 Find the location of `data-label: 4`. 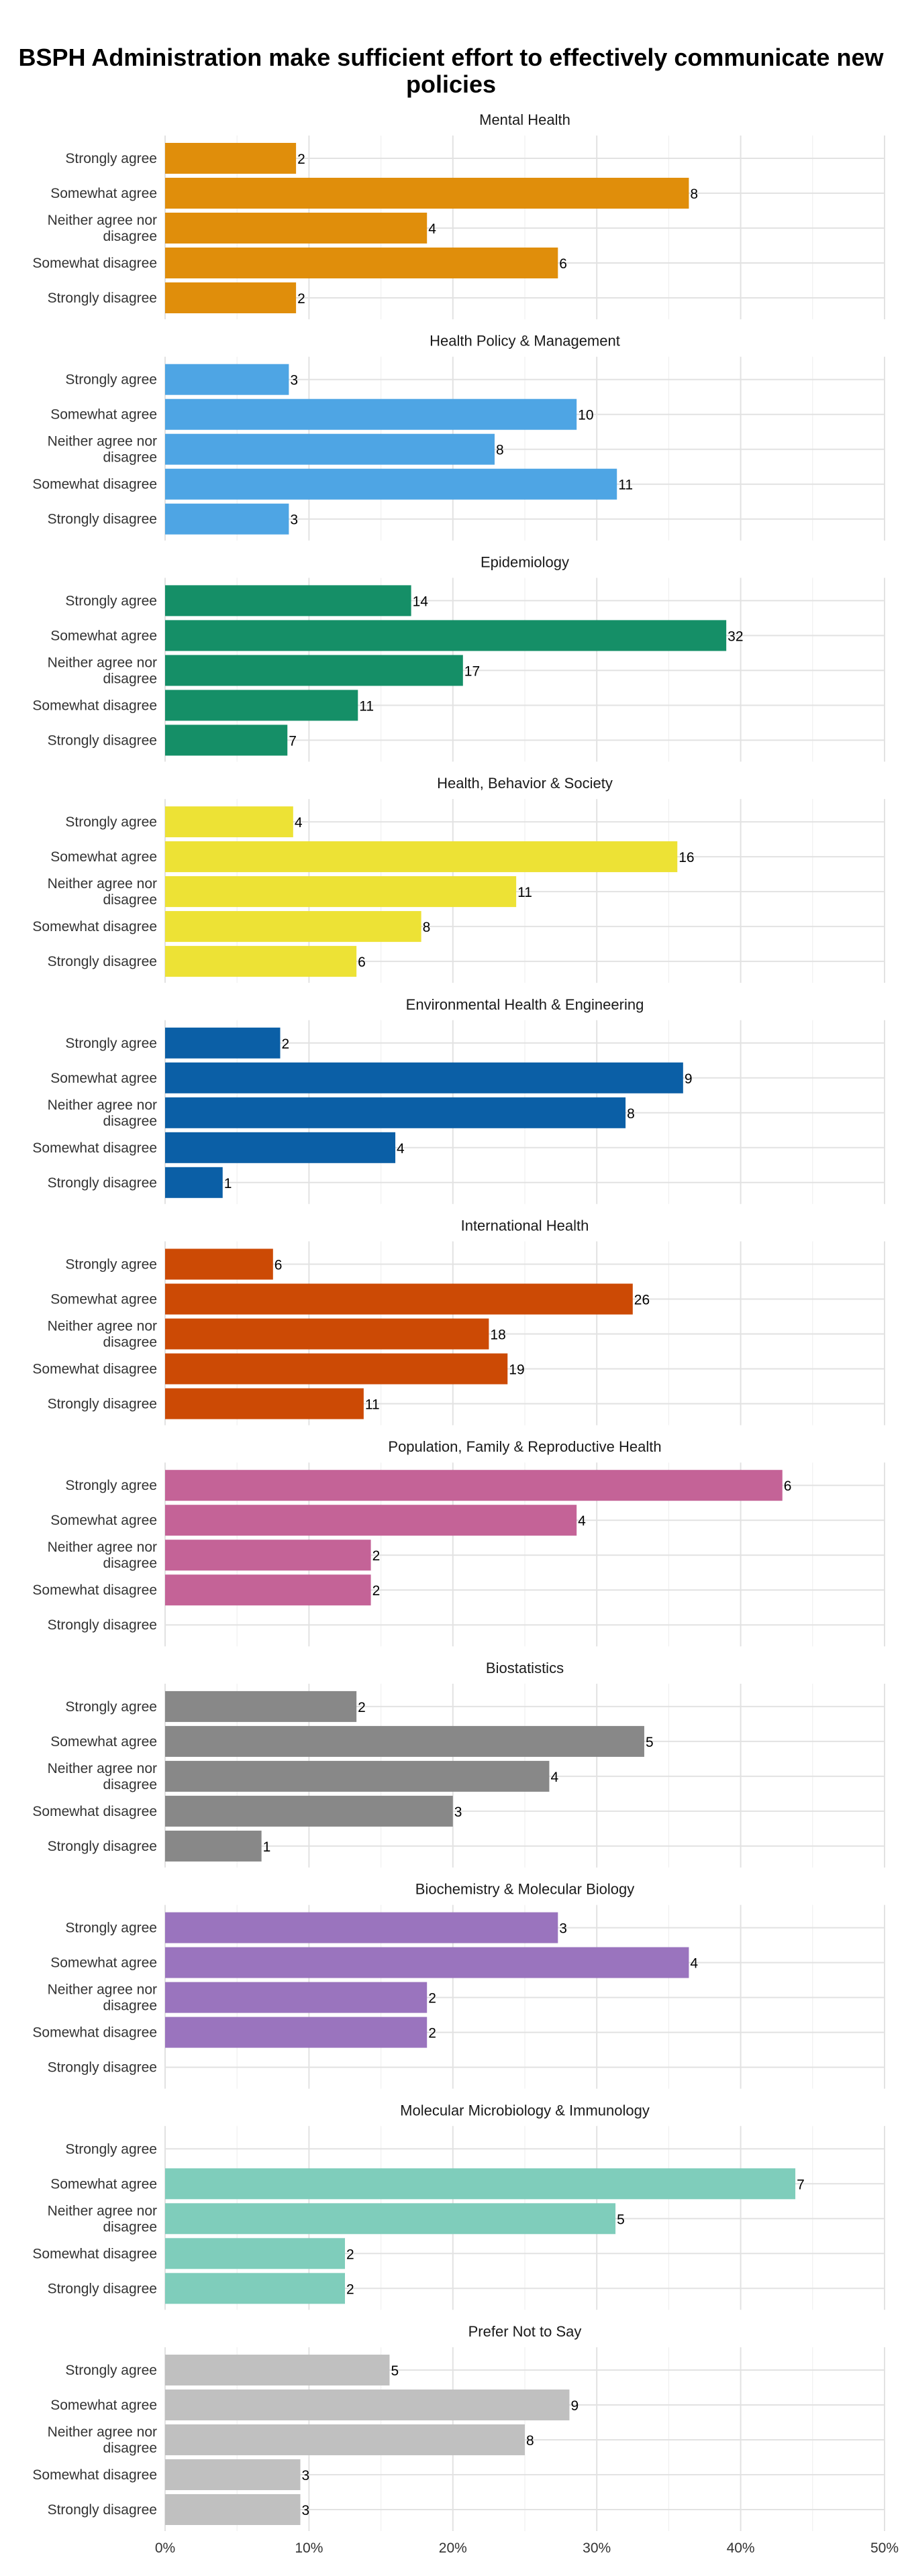

data-label: 4 is located at coordinates (582, 1521).